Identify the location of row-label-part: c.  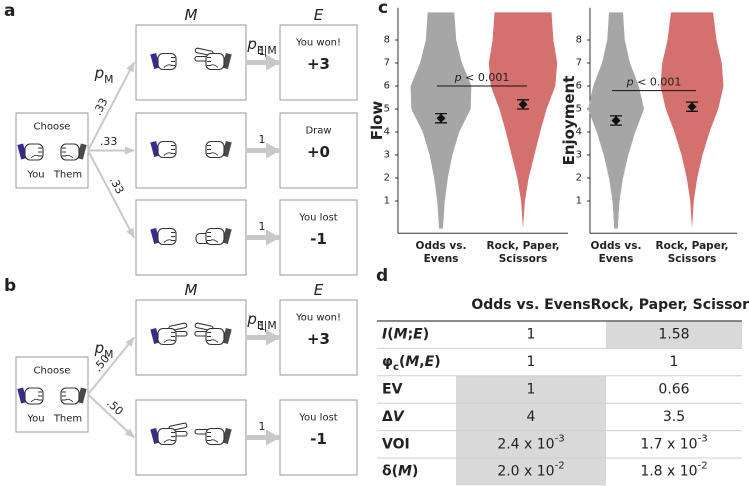
(396, 367).